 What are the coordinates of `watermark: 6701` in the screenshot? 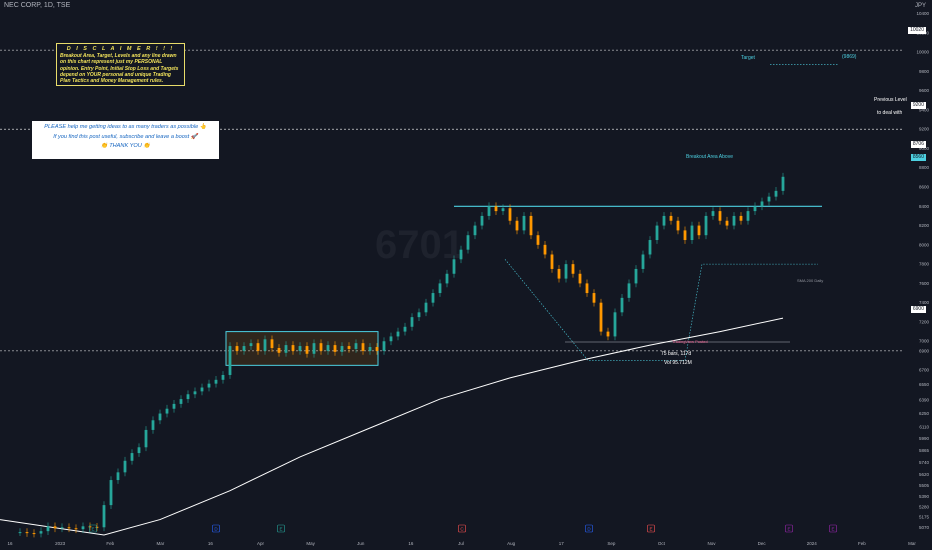 It's located at (419, 245).